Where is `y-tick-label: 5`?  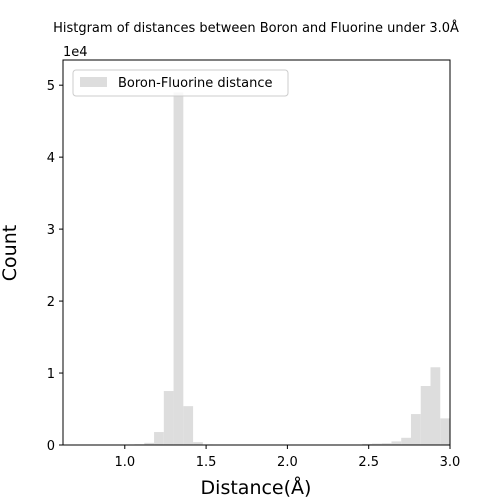 y-tick-label: 5 is located at coordinates (51, 86).